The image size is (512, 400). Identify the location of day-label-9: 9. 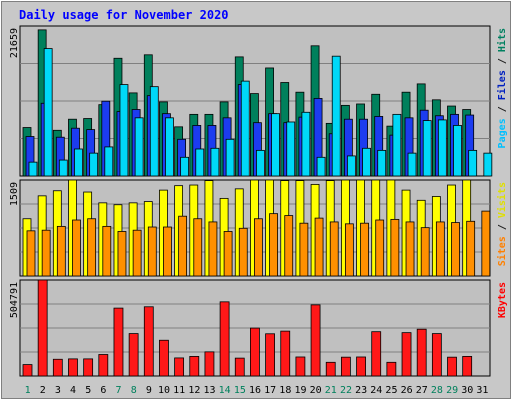
(149, 390).